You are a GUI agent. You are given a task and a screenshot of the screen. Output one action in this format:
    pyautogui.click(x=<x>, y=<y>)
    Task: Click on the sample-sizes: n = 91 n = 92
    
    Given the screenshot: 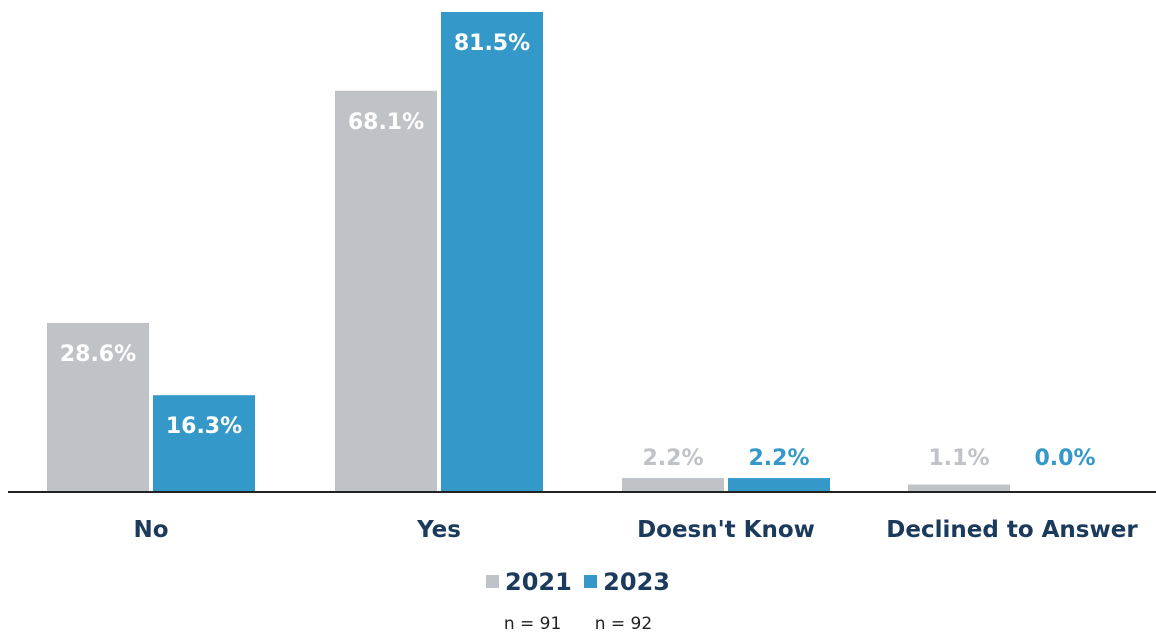 What is the action you would take?
    pyautogui.click(x=578, y=624)
    